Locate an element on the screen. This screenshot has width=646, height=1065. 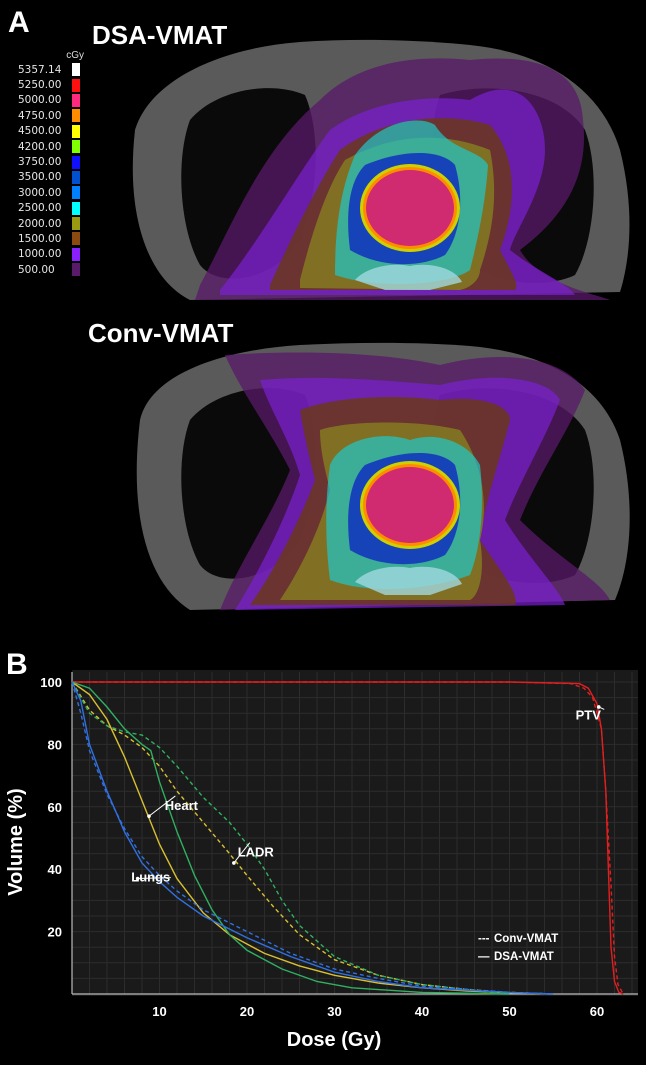
legend-label: 500.00 is located at coordinates (36, 269).